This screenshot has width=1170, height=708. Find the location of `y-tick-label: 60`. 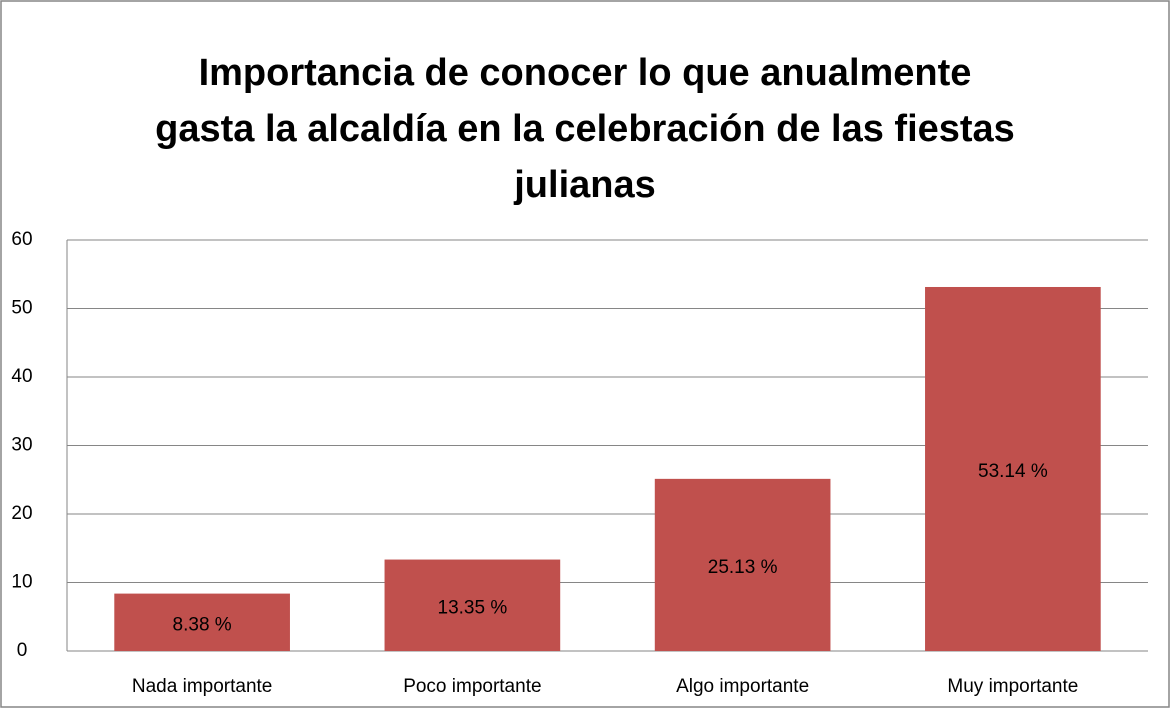

y-tick-label: 60 is located at coordinates (21, 239).